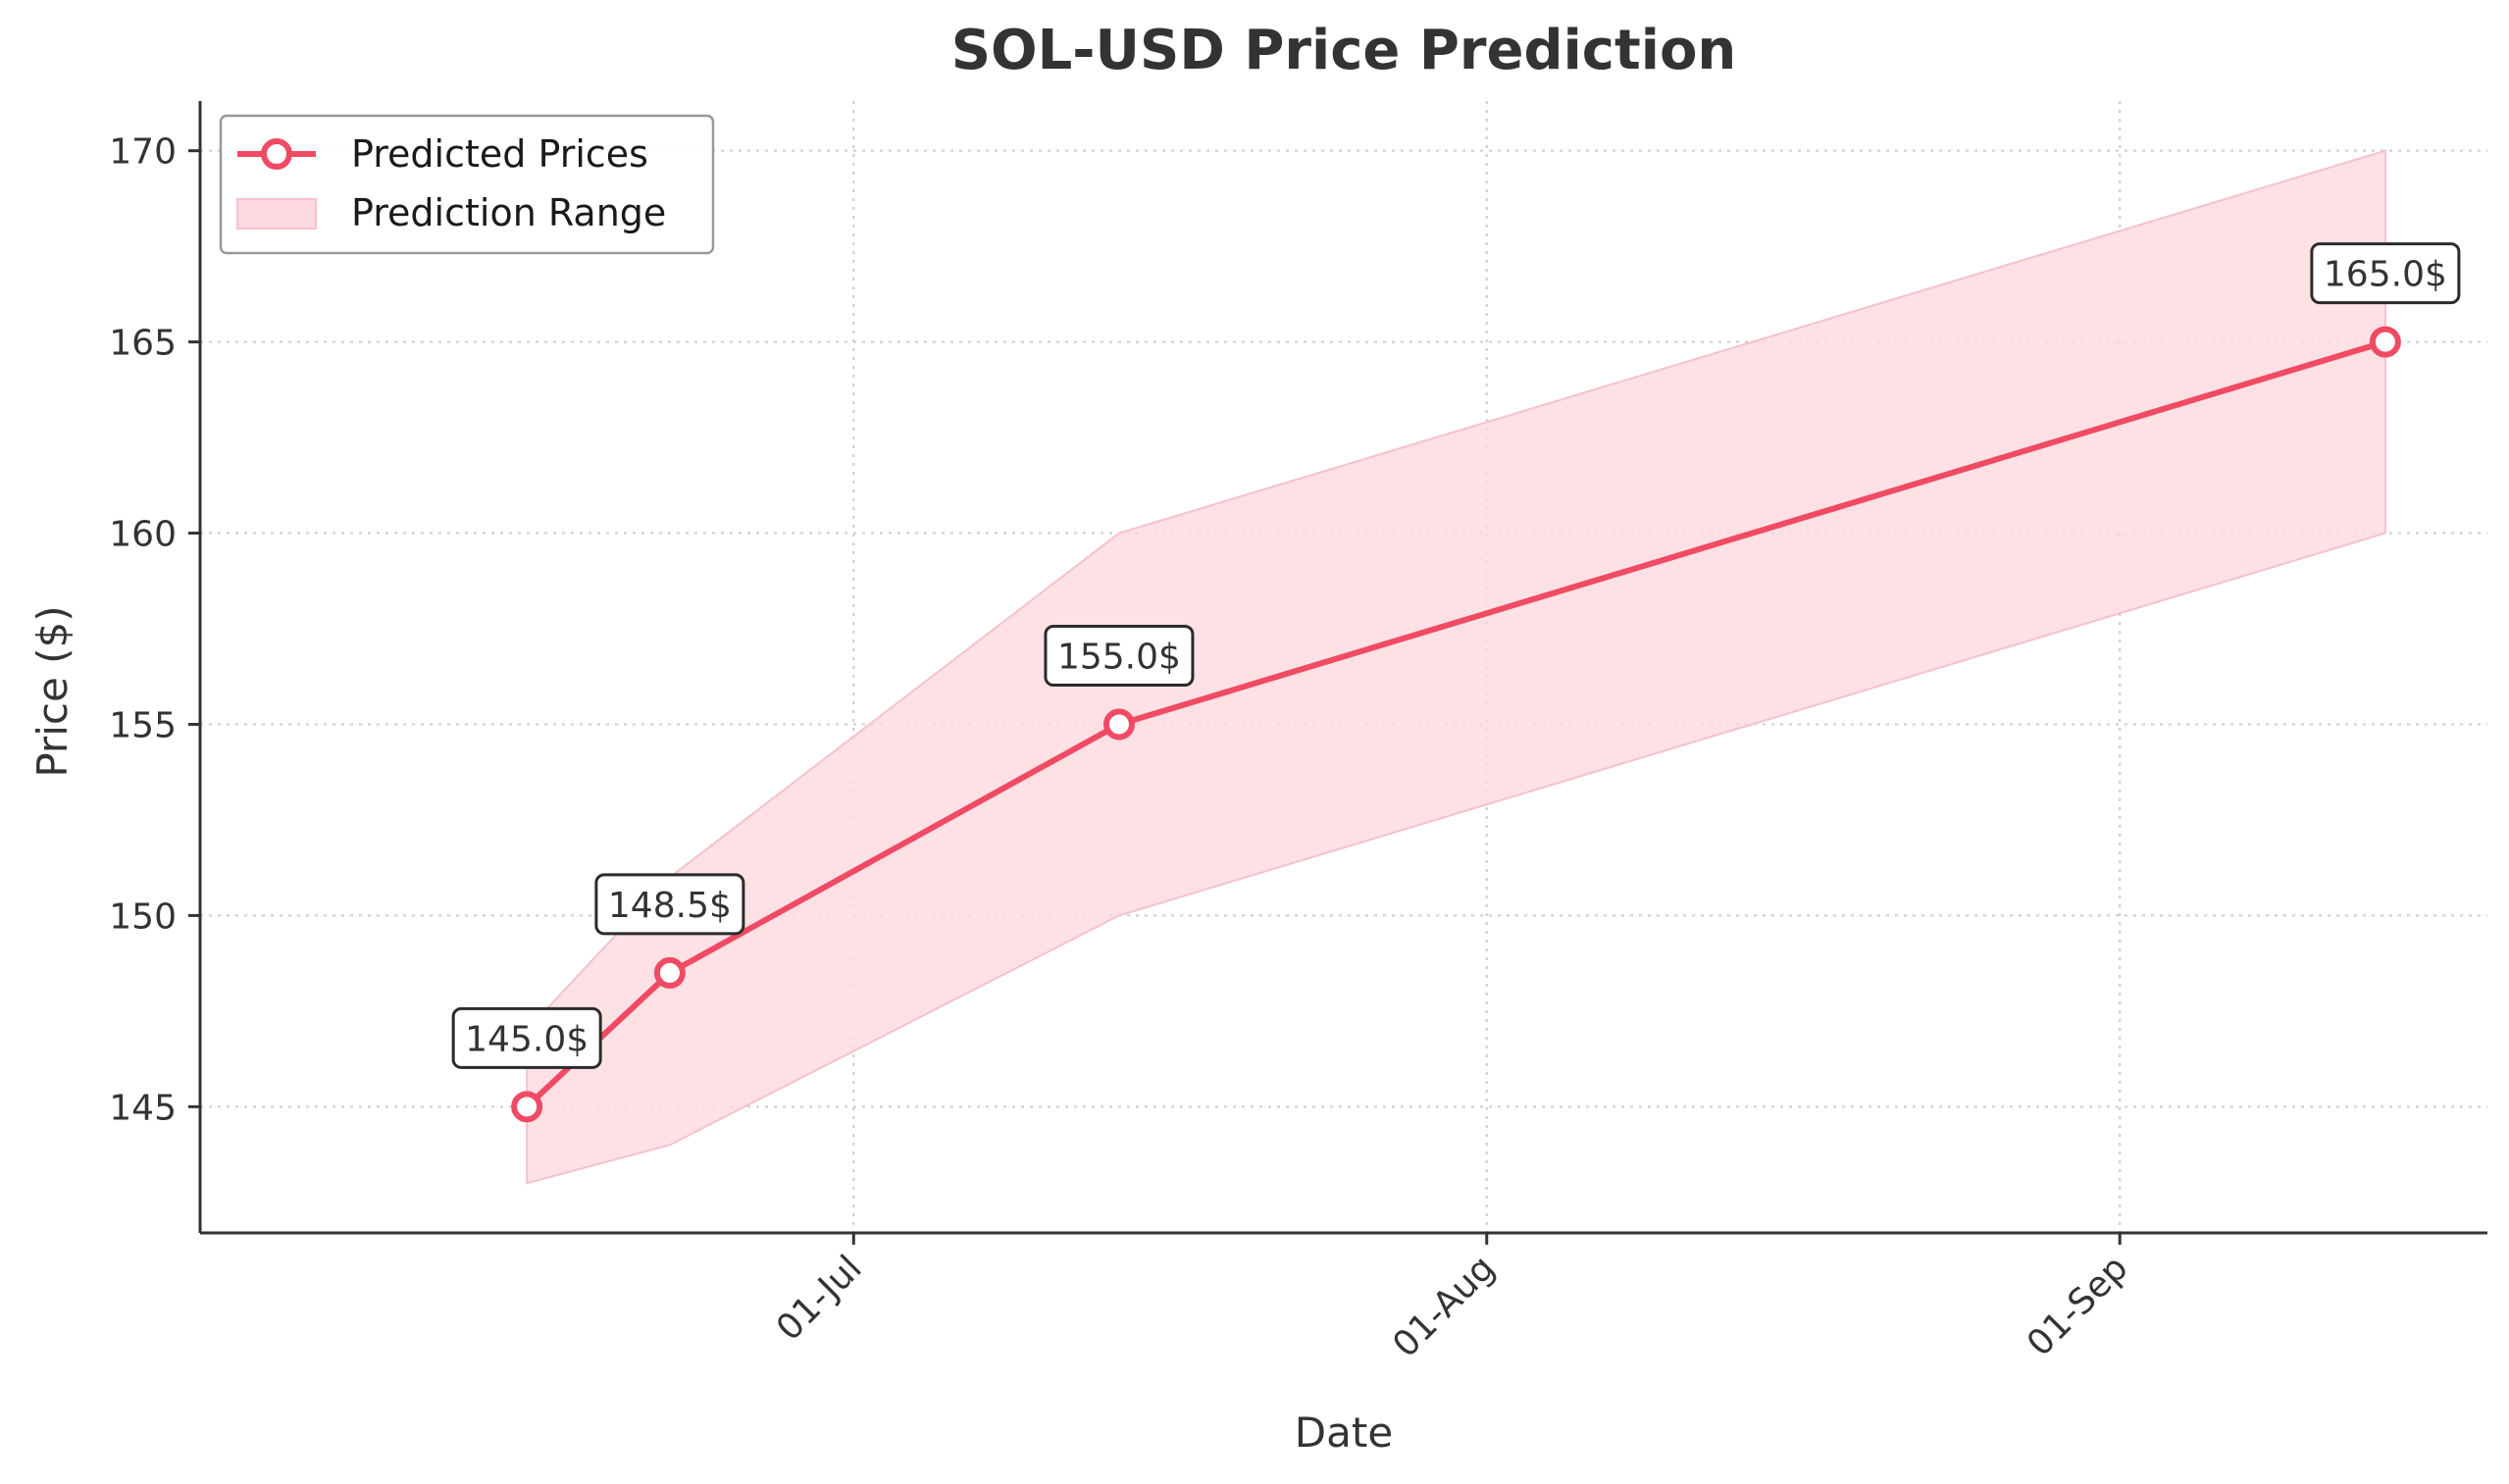 This screenshot has width=2509, height=1484. What do you see at coordinates (143, 344) in the screenshot?
I see `y-tick-label: 165` at bounding box center [143, 344].